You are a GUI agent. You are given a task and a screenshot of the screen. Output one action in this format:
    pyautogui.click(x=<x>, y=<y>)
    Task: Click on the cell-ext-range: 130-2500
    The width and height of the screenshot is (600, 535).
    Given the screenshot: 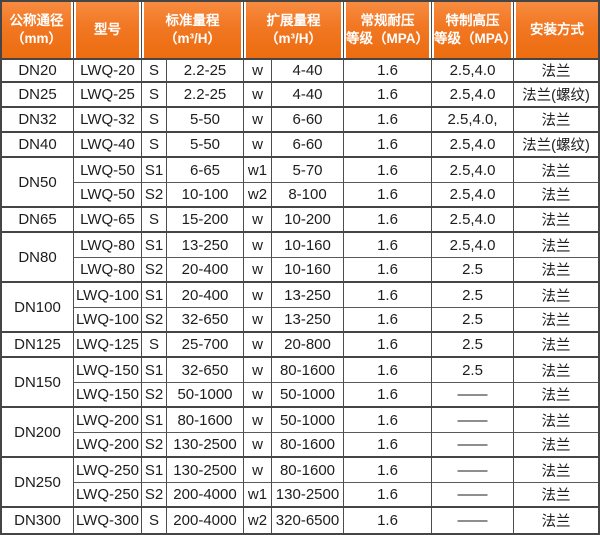 What is the action you would take?
    pyautogui.click(x=308, y=495)
    